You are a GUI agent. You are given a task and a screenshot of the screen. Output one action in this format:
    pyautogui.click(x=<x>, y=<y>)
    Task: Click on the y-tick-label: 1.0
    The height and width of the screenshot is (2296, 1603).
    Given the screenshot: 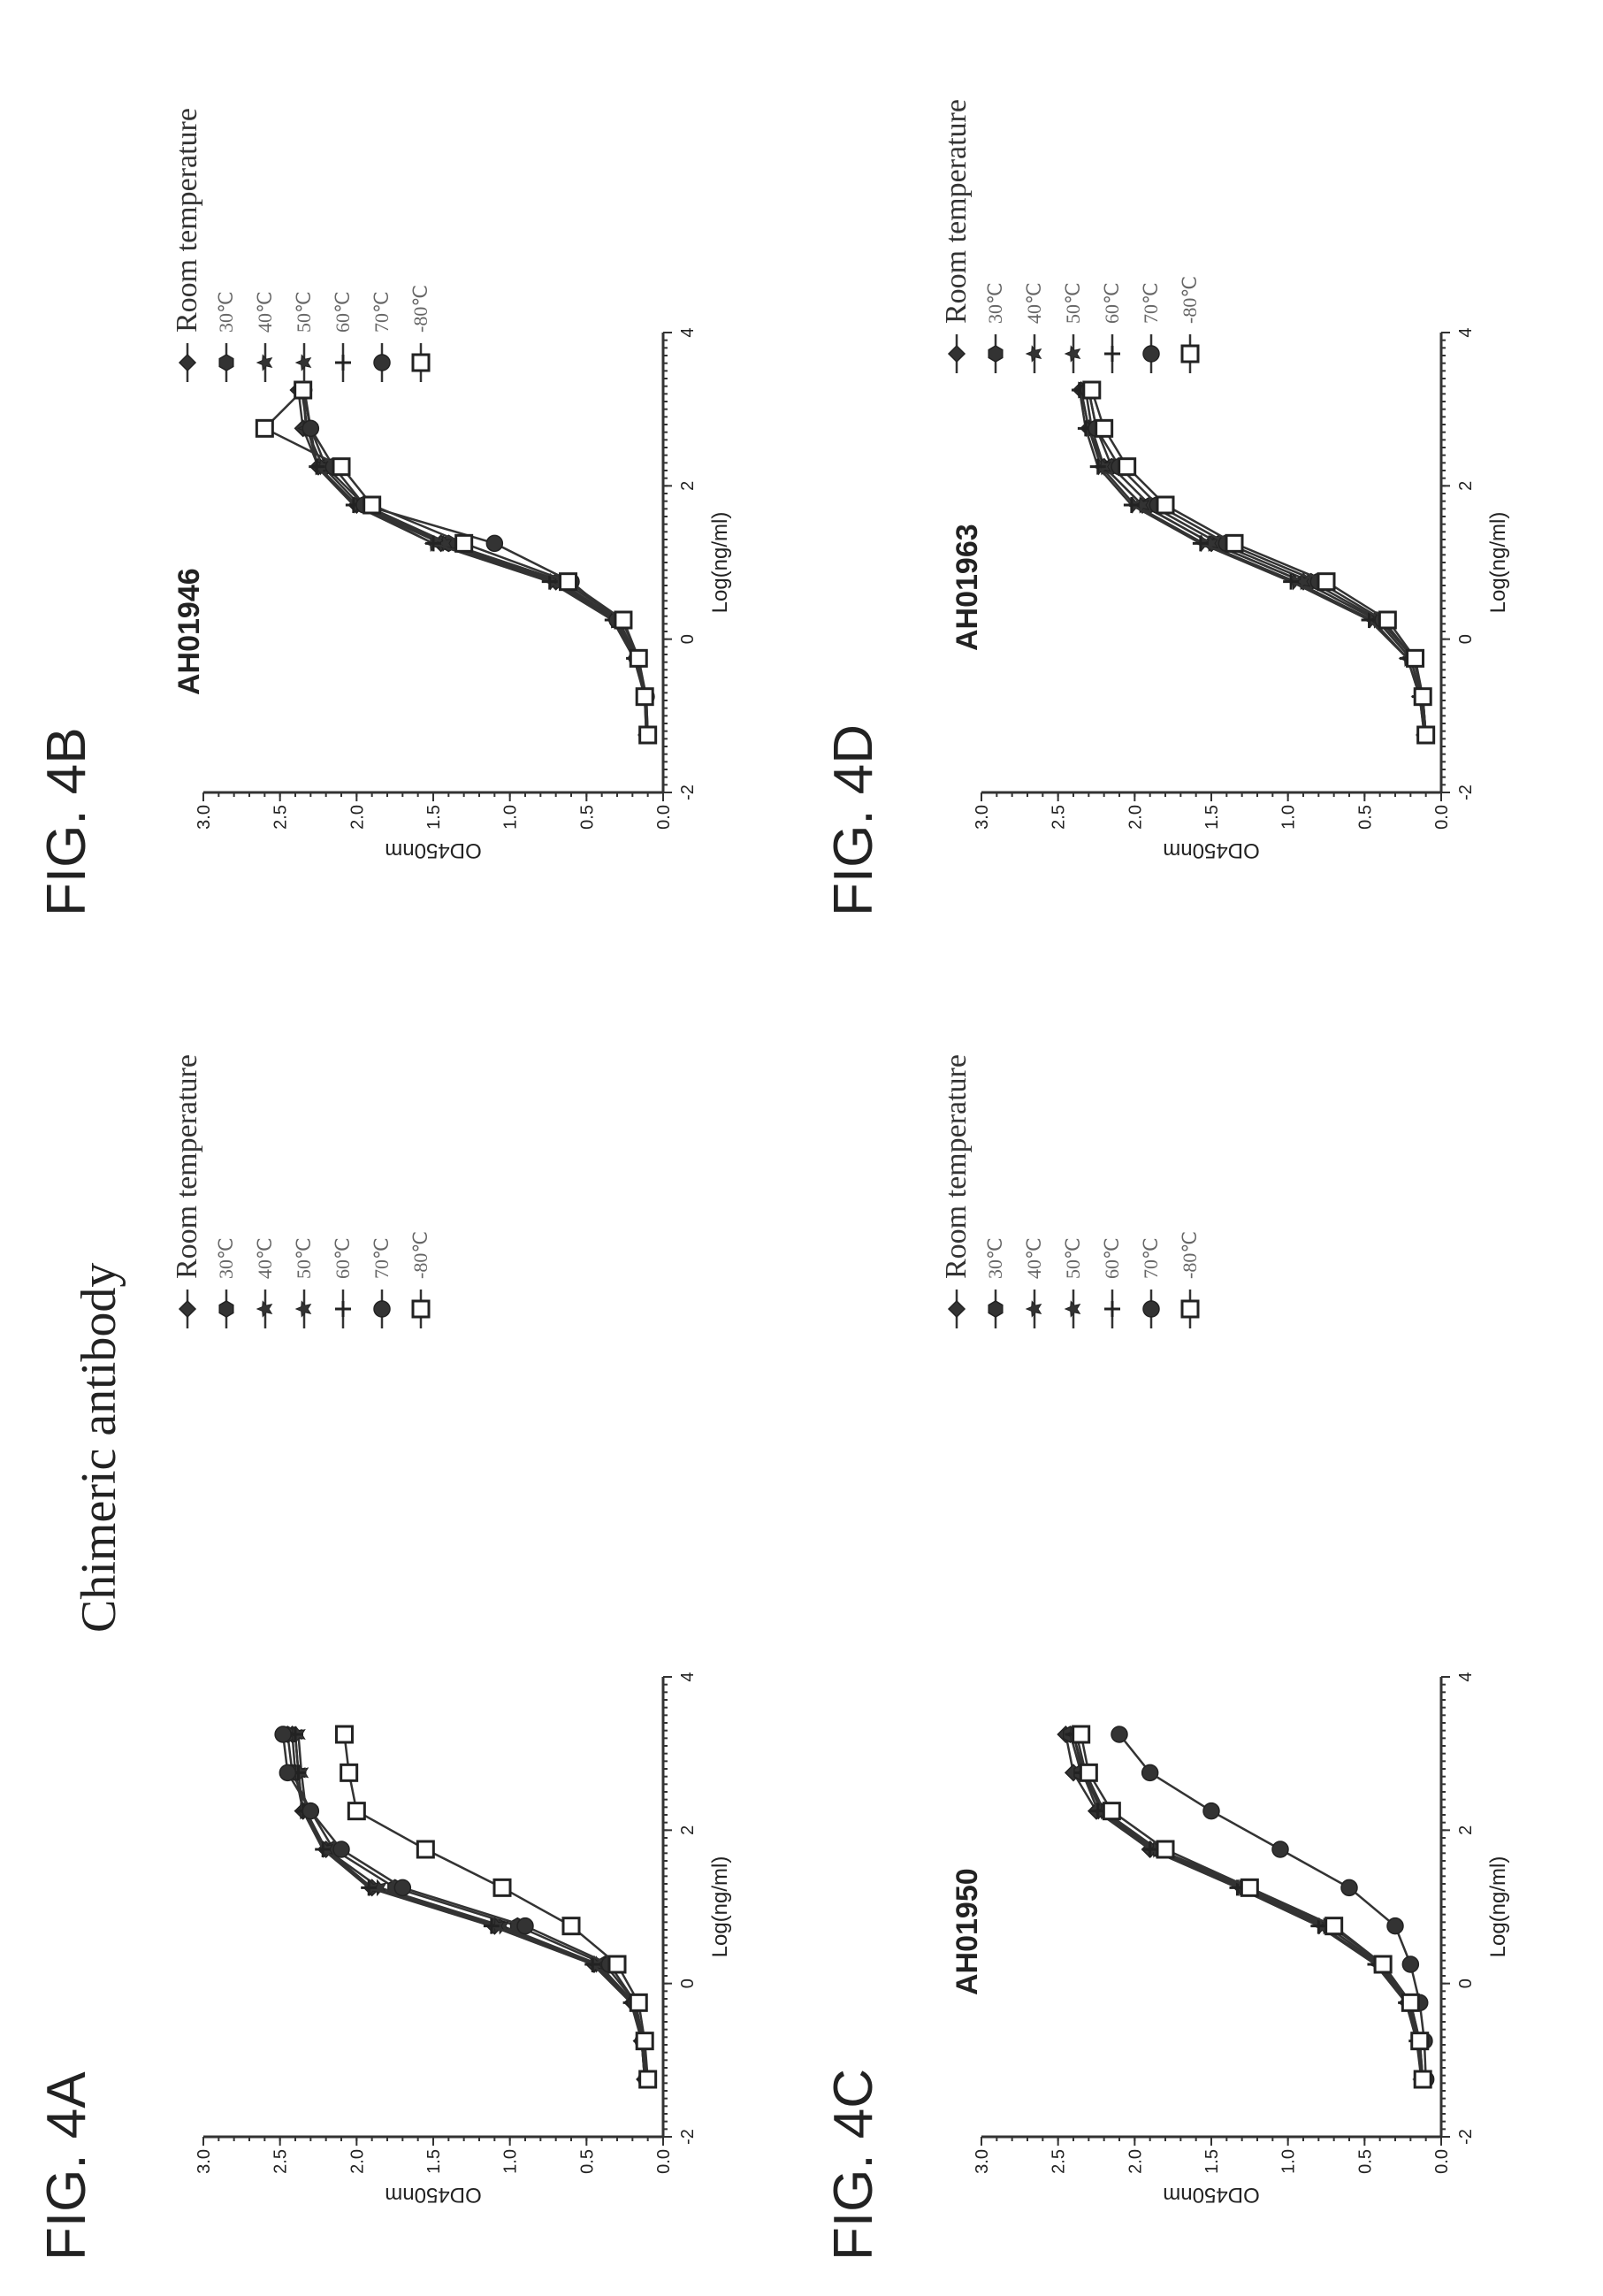 What is the action you would take?
    pyautogui.click(x=511, y=817)
    